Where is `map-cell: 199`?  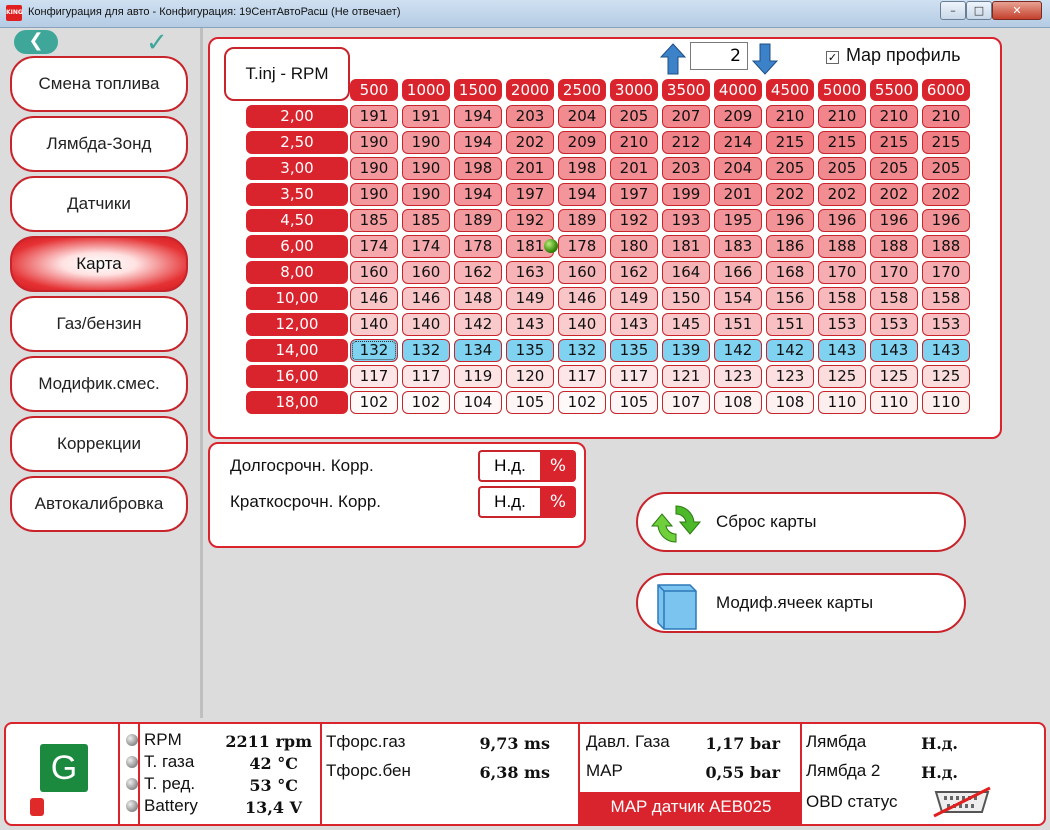
map-cell: 199 is located at coordinates (686, 194).